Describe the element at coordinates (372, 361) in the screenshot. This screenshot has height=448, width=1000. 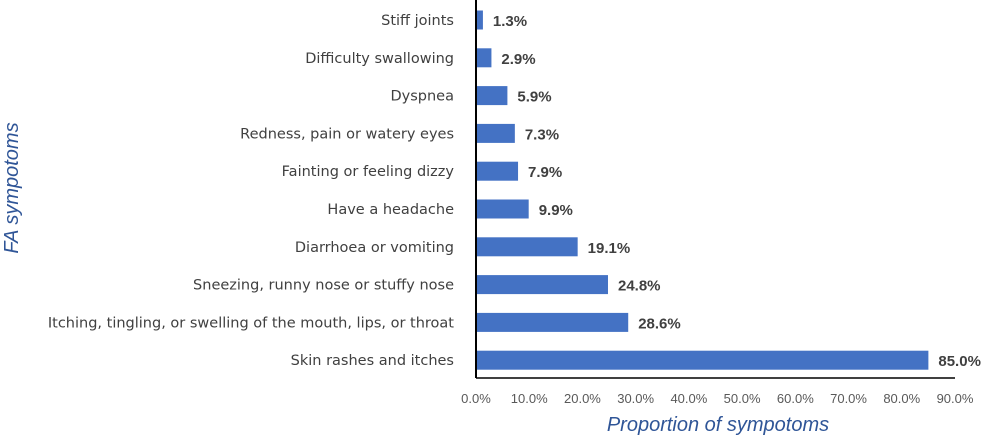
I see `category-label: Skin rashes and itches` at that location.